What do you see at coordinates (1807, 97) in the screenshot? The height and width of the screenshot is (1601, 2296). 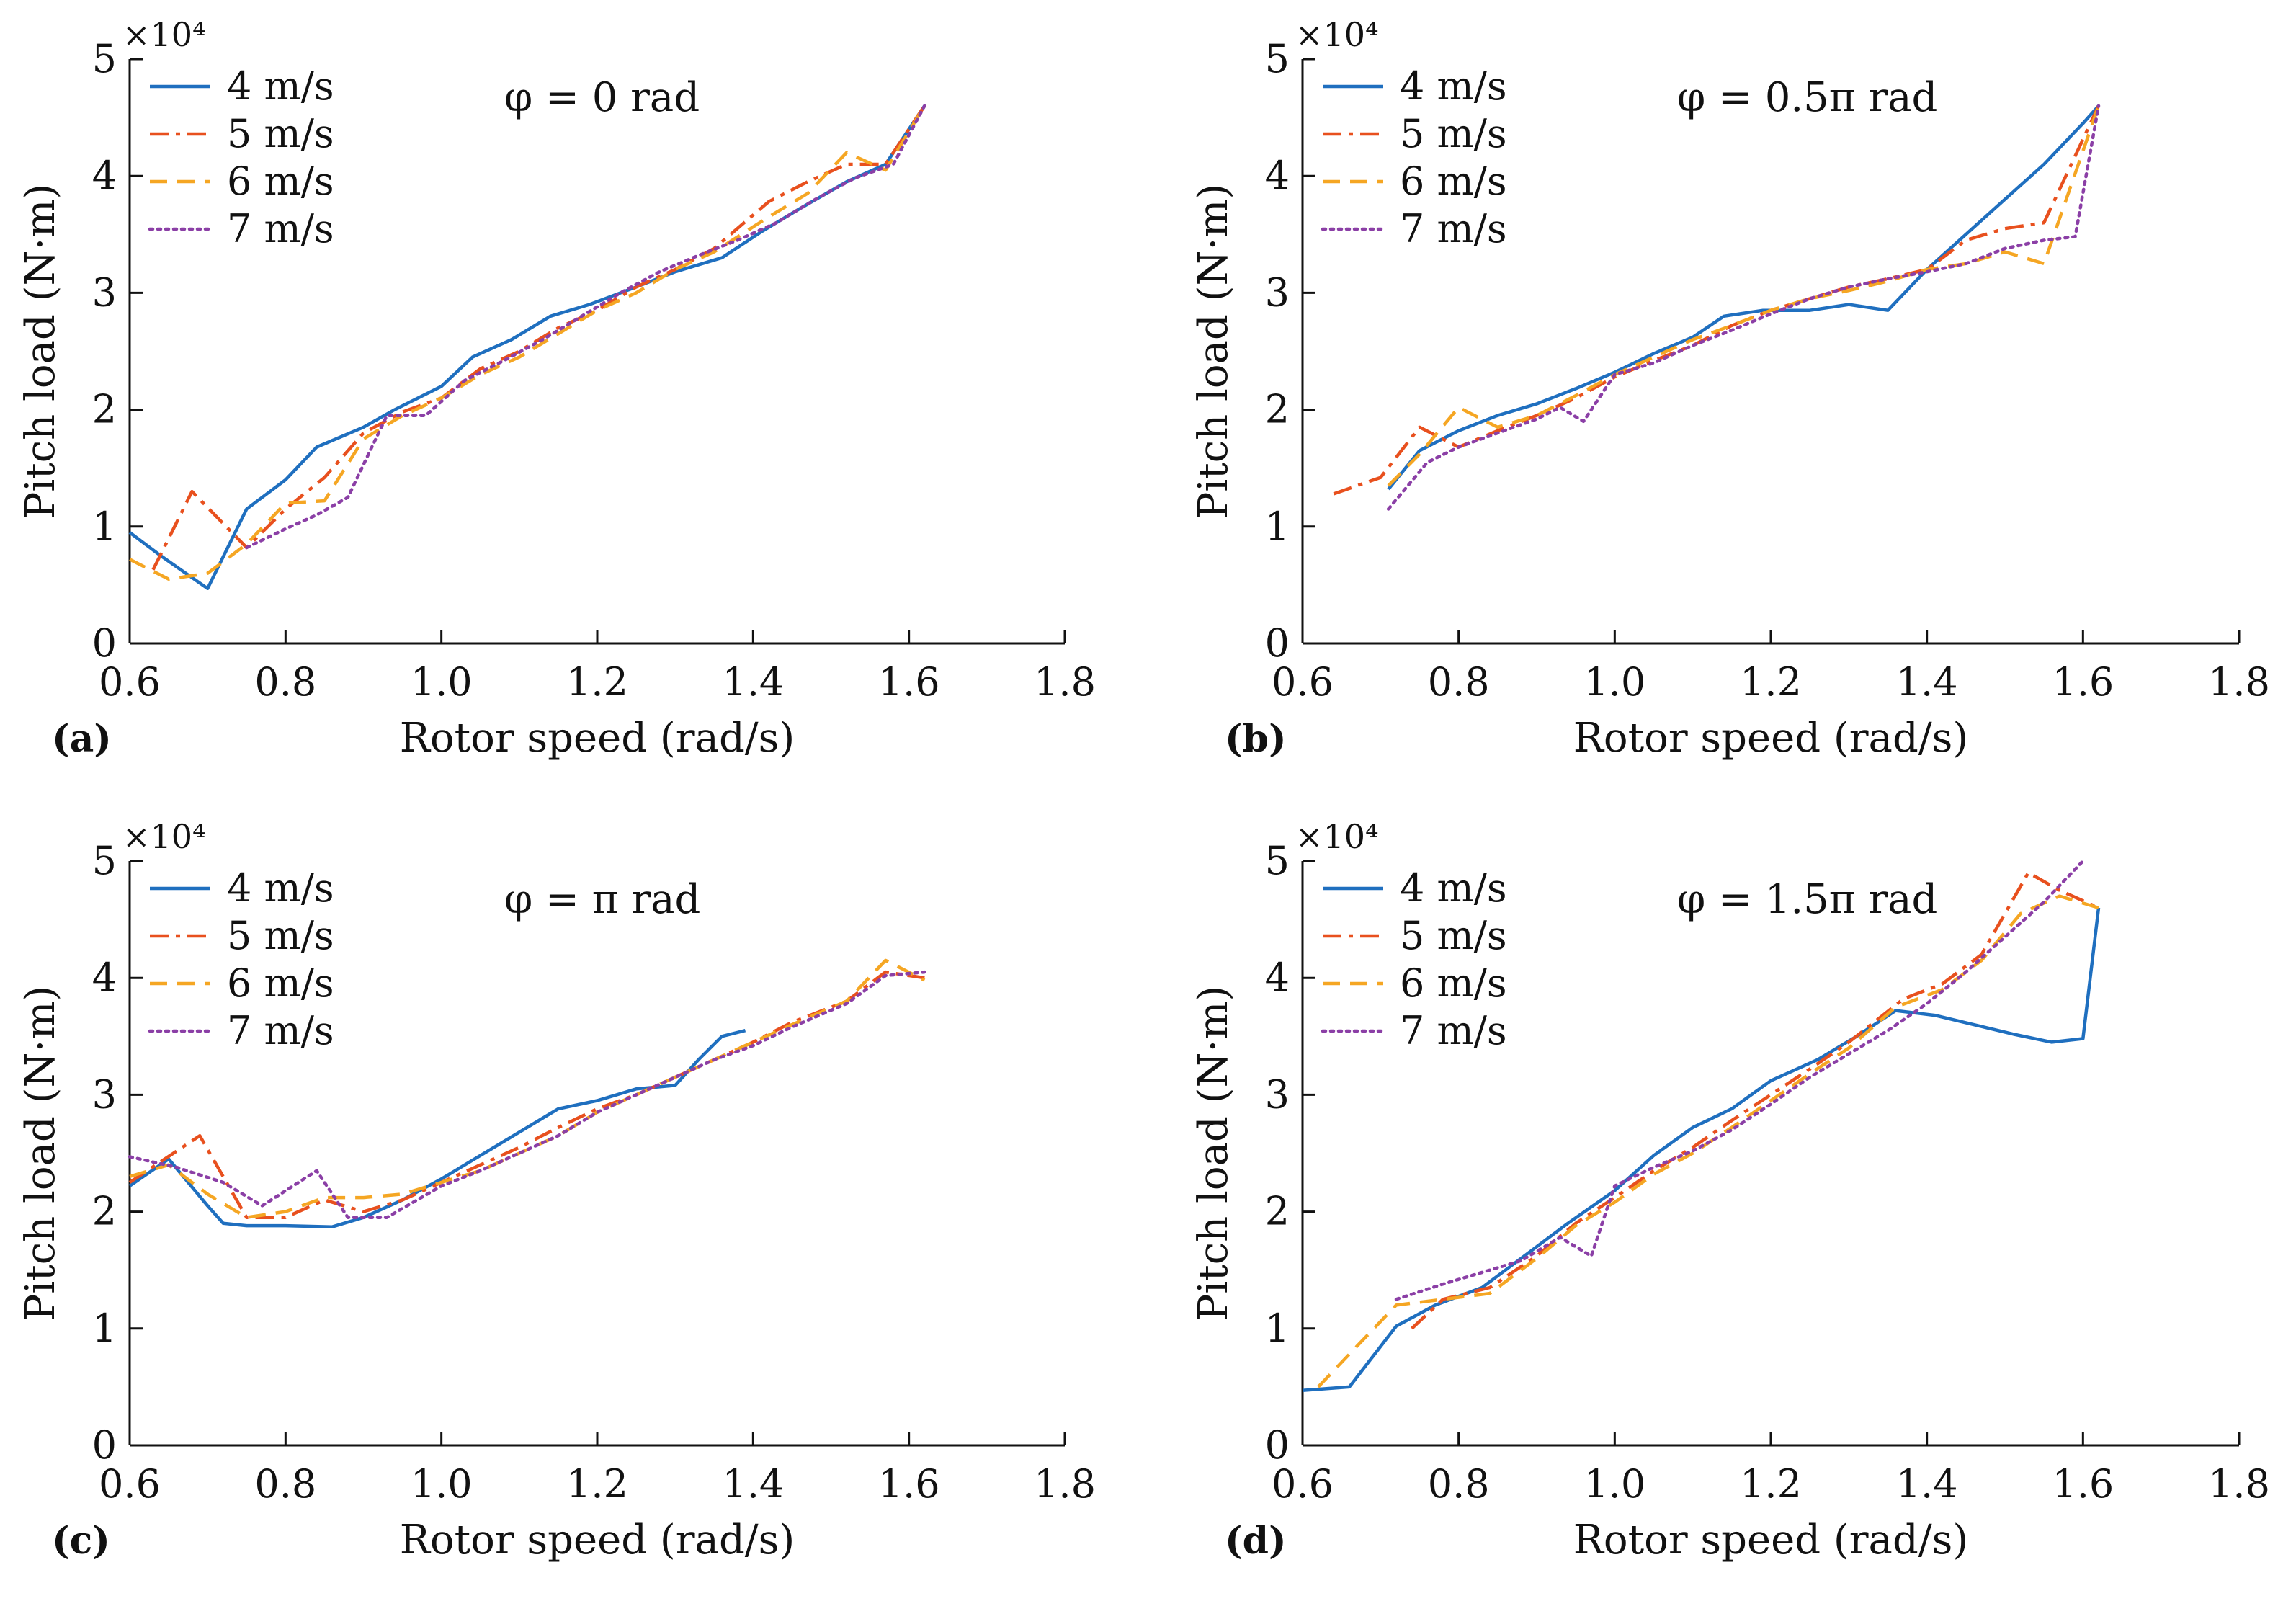 I see `phase-annotation: φ = 0.5π rad` at bounding box center [1807, 97].